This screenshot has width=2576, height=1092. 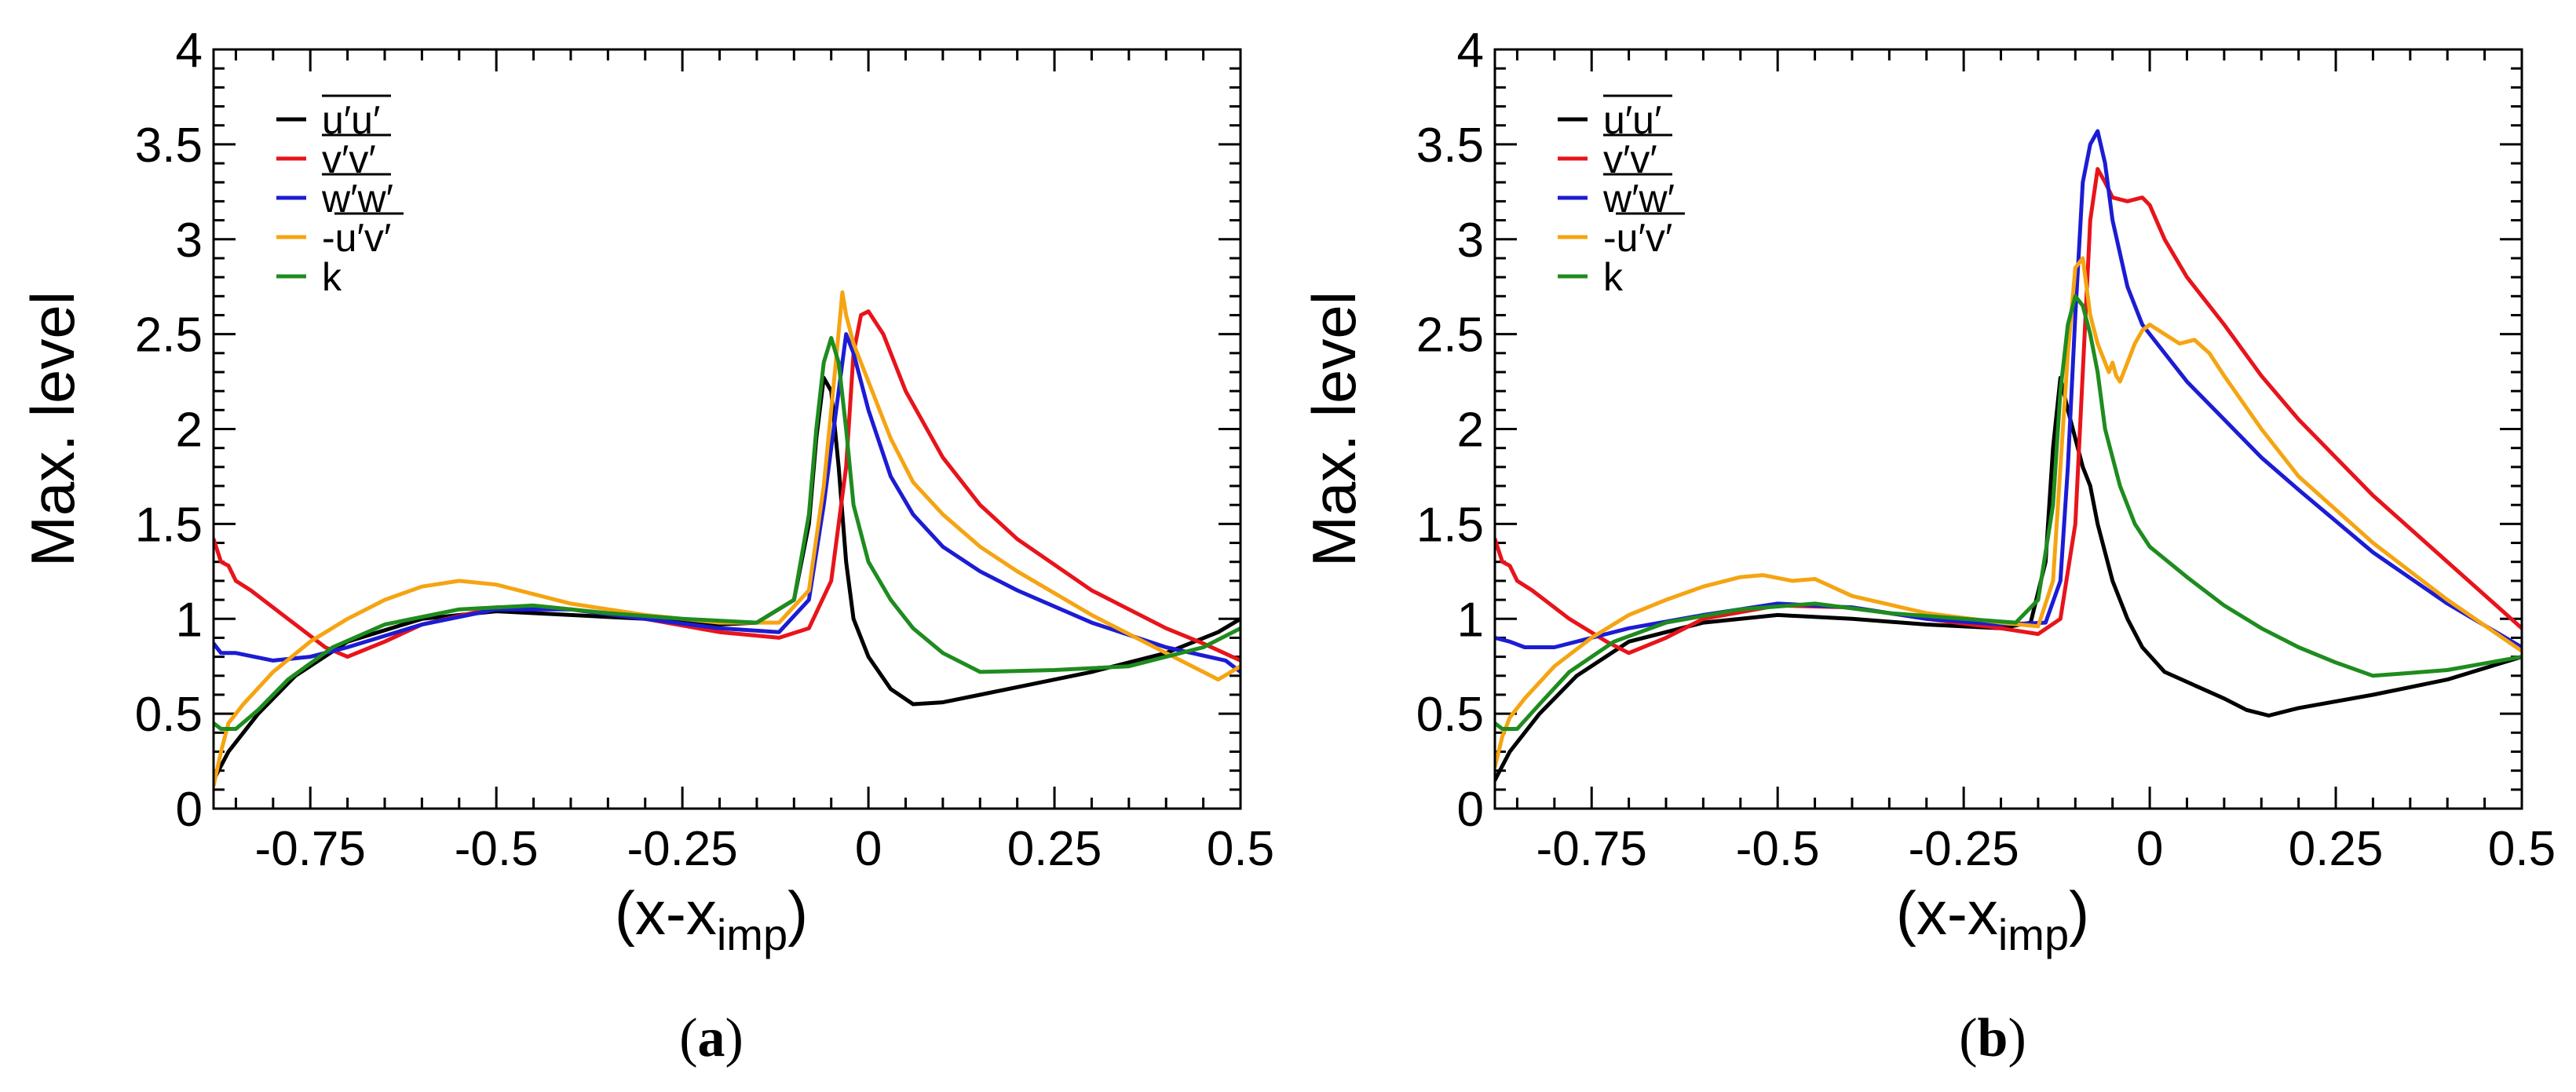 I want to click on panel-label-letter: a, so click(x=711, y=1038).